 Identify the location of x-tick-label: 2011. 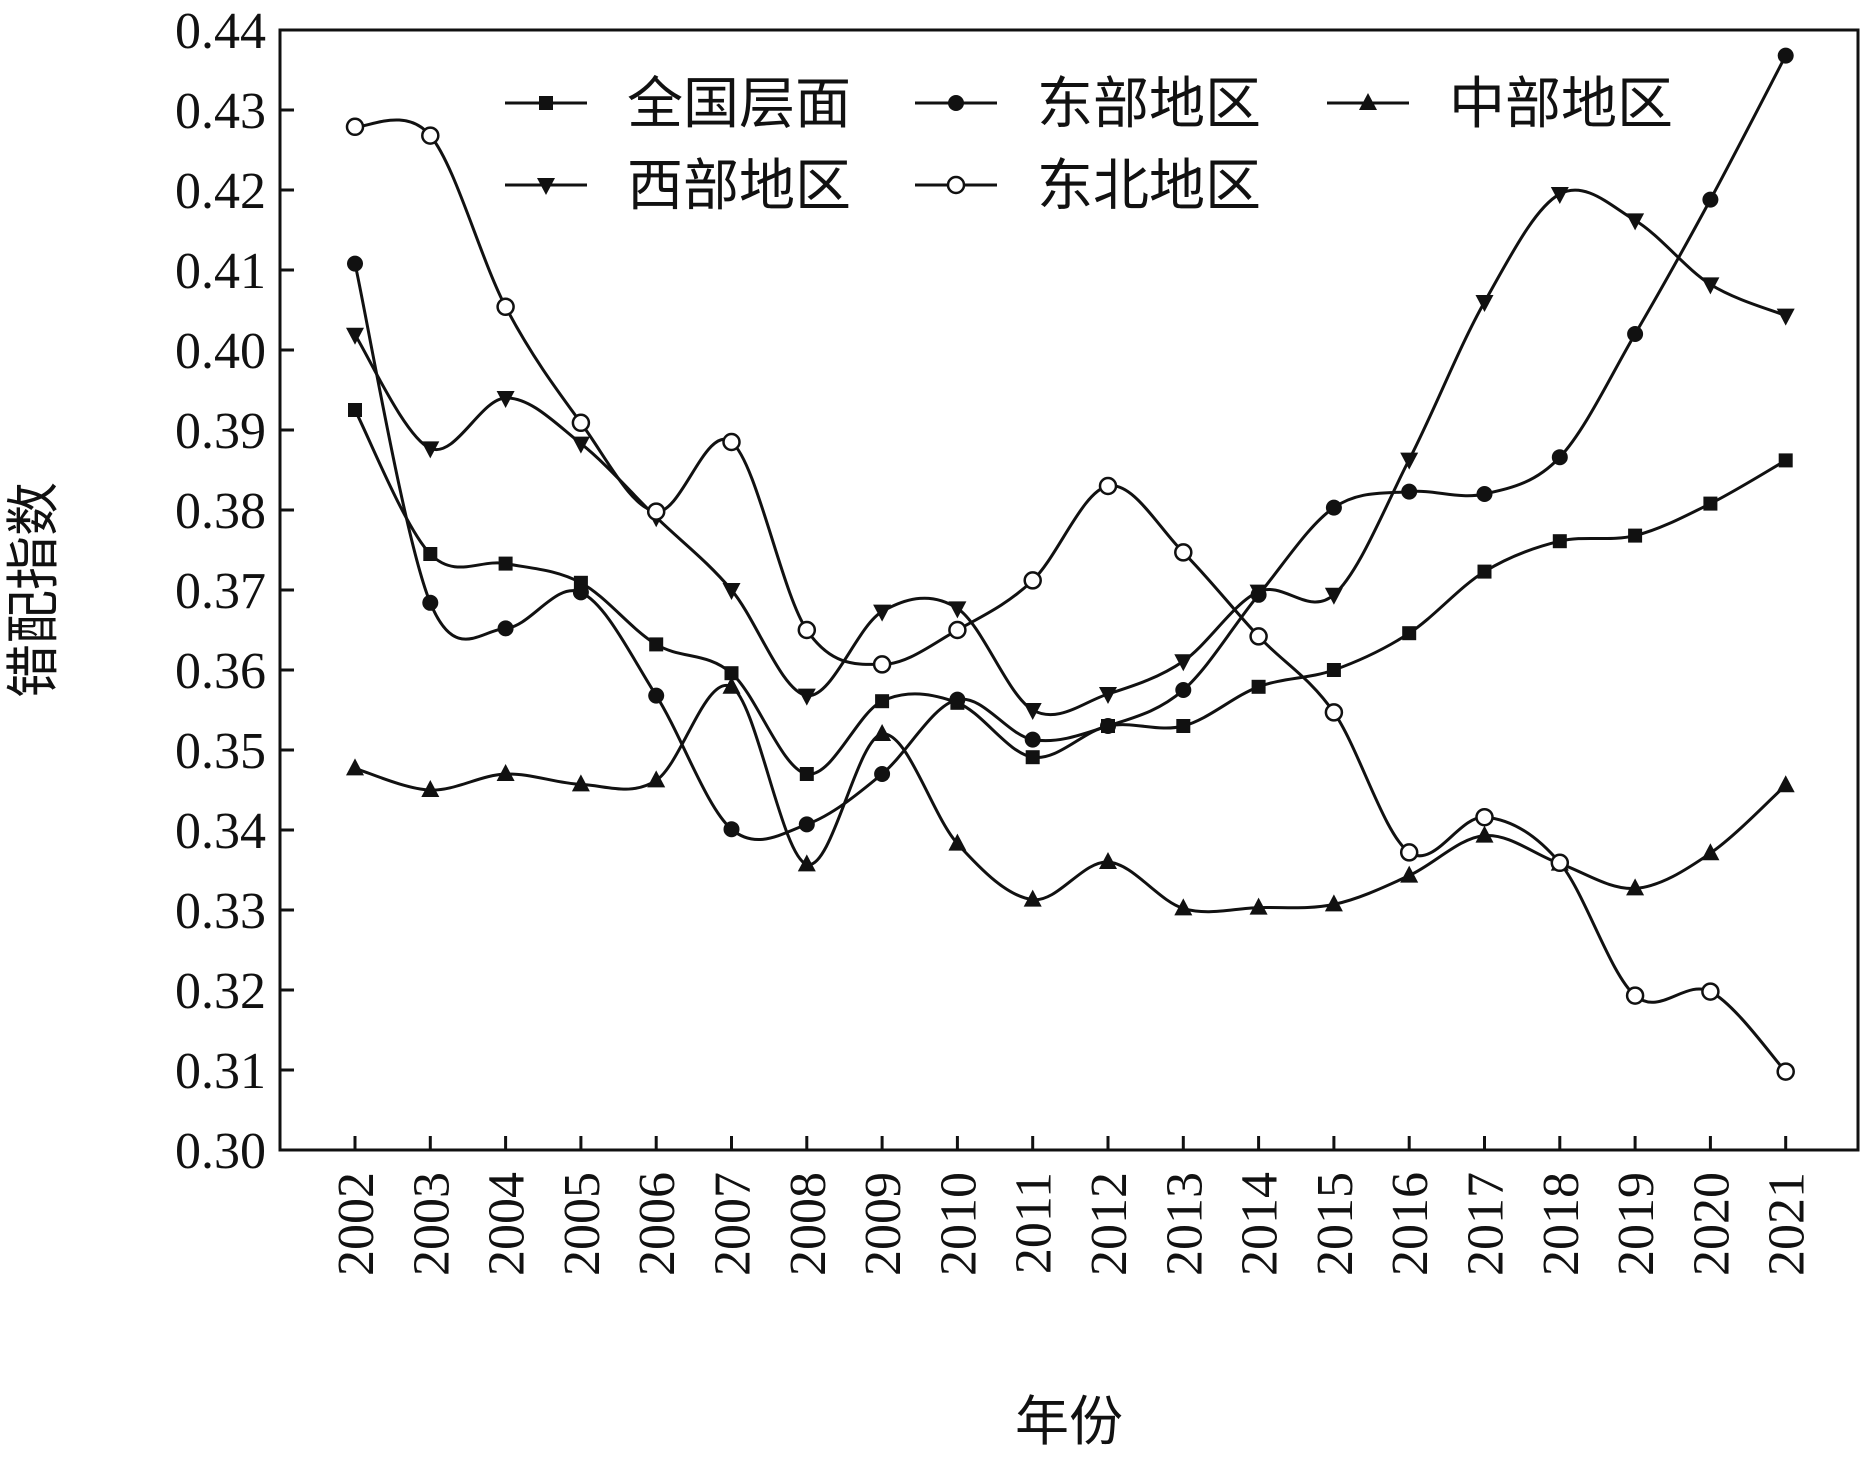
(1034, 1223).